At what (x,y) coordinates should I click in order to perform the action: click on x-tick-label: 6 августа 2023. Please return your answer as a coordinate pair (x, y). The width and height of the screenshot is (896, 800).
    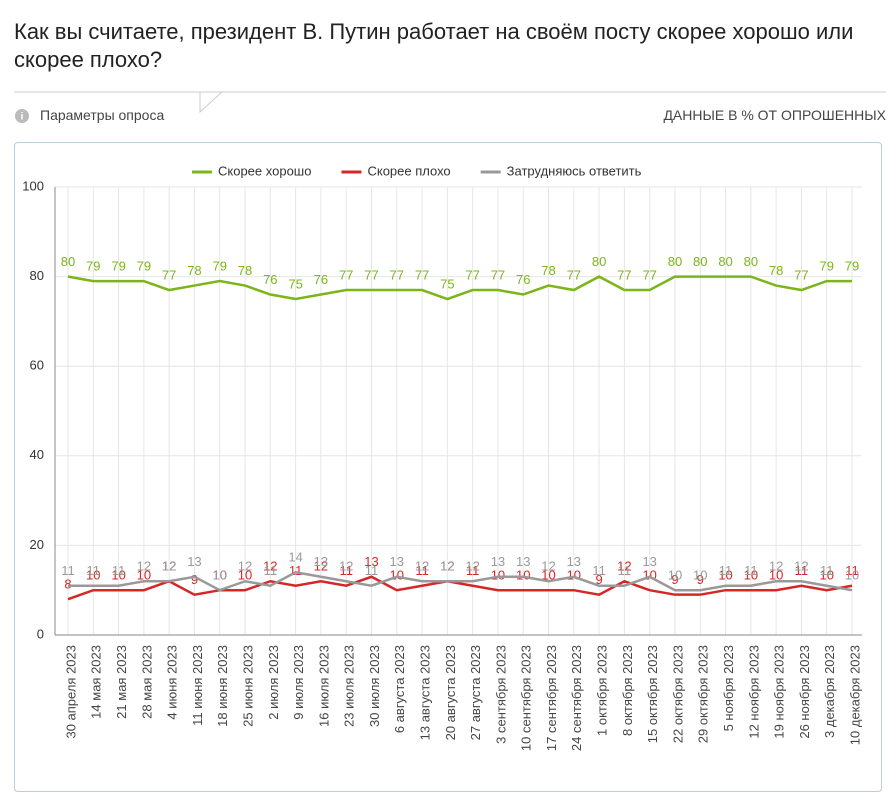
    Looking at the image, I should click on (399, 689).